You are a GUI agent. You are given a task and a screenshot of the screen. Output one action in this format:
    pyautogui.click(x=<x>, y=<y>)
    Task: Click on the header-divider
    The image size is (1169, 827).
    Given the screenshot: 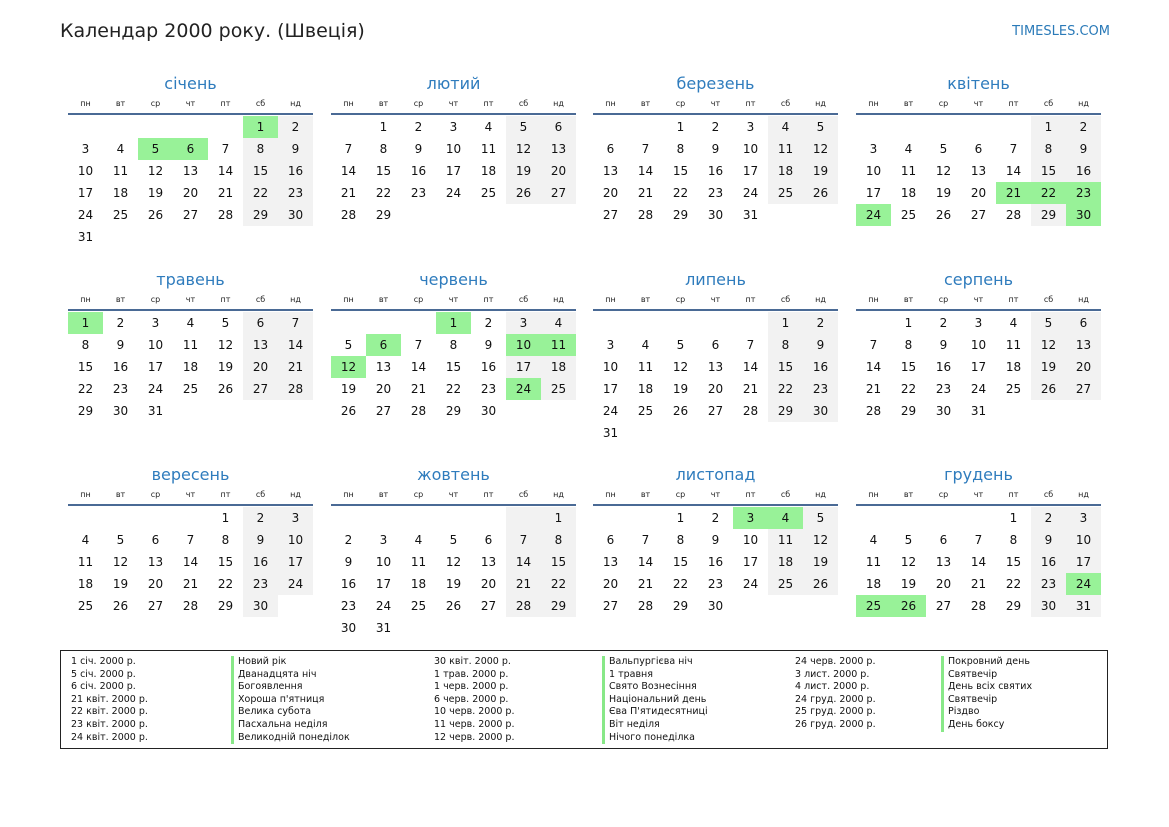 What is the action you would take?
    pyautogui.click(x=190, y=310)
    